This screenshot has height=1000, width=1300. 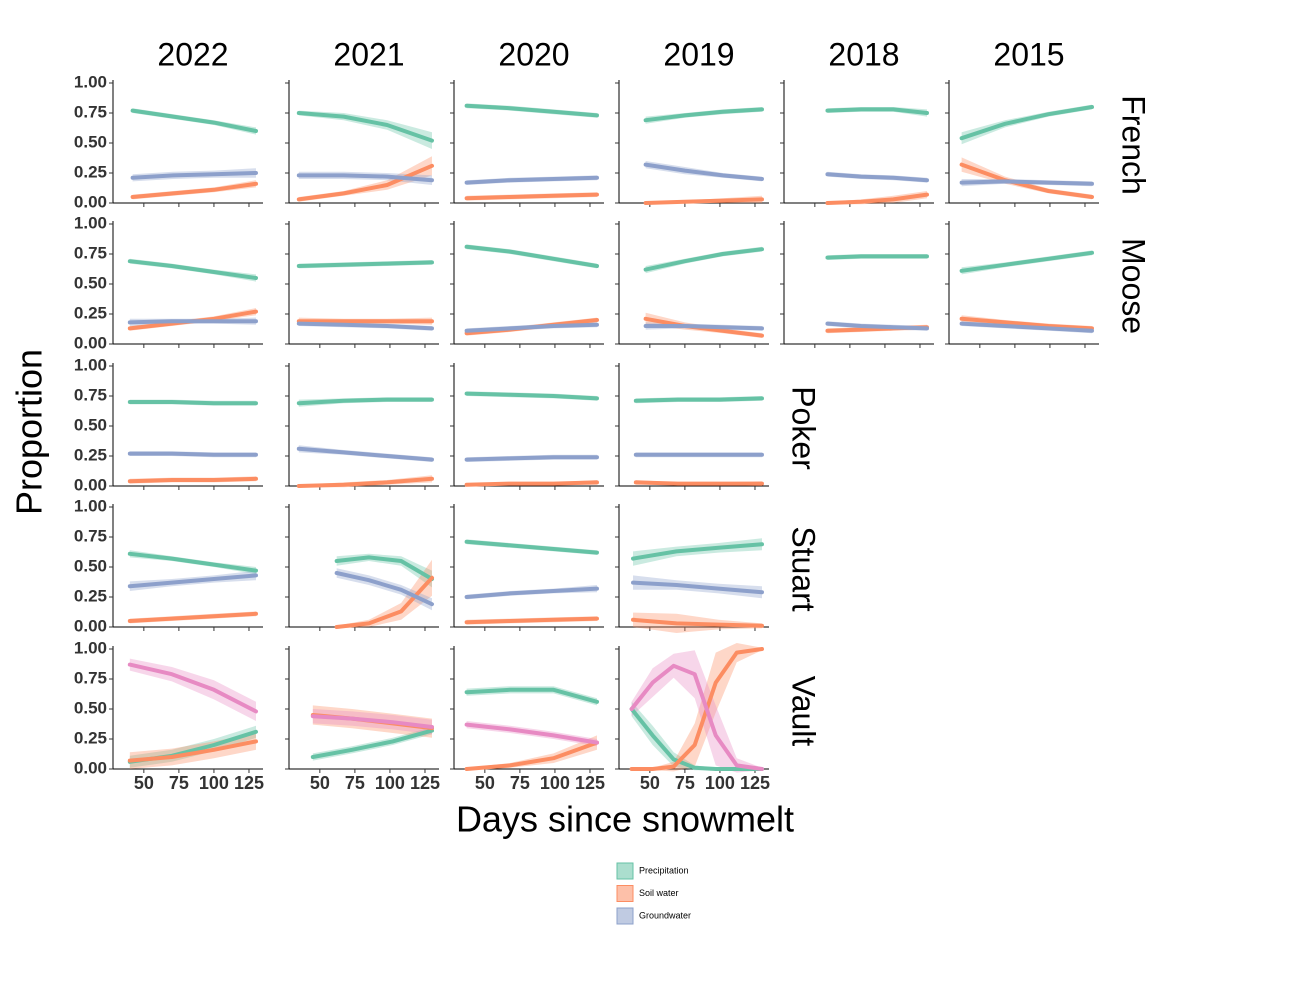 What do you see at coordinates (665, 915) in the screenshot?
I see `legend-label: Groundwater` at bounding box center [665, 915].